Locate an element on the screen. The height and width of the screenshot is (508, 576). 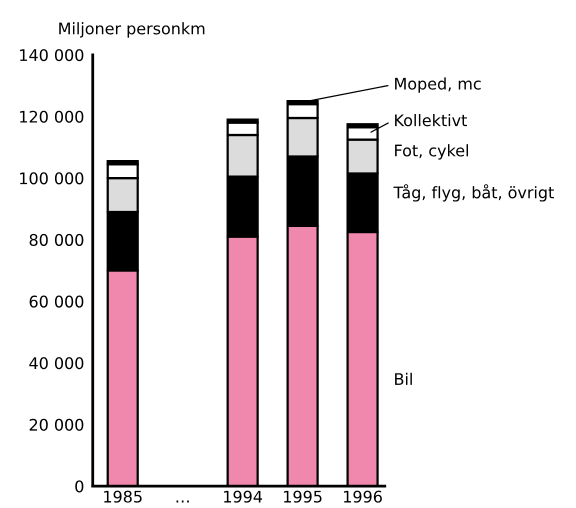
series-label: Bil is located at coordinates (403, 378).